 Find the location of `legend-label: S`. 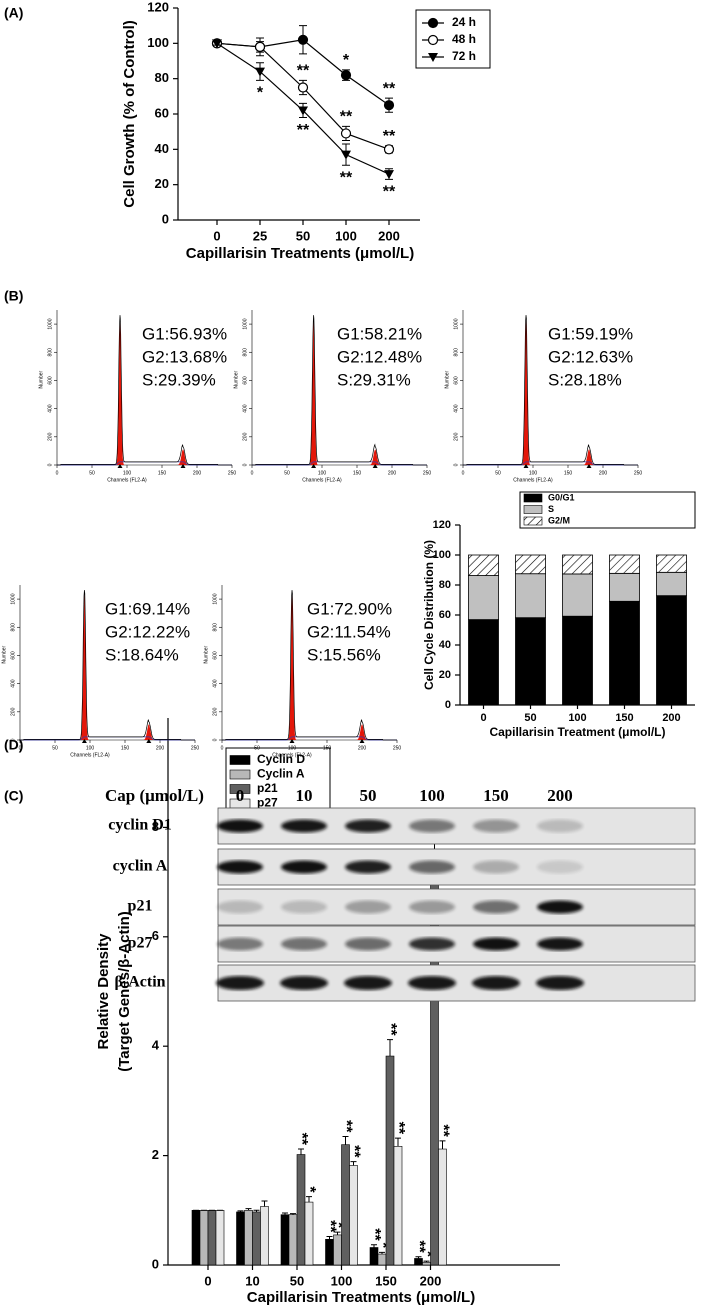

legend-label: S is located at coordinates (551, 509).